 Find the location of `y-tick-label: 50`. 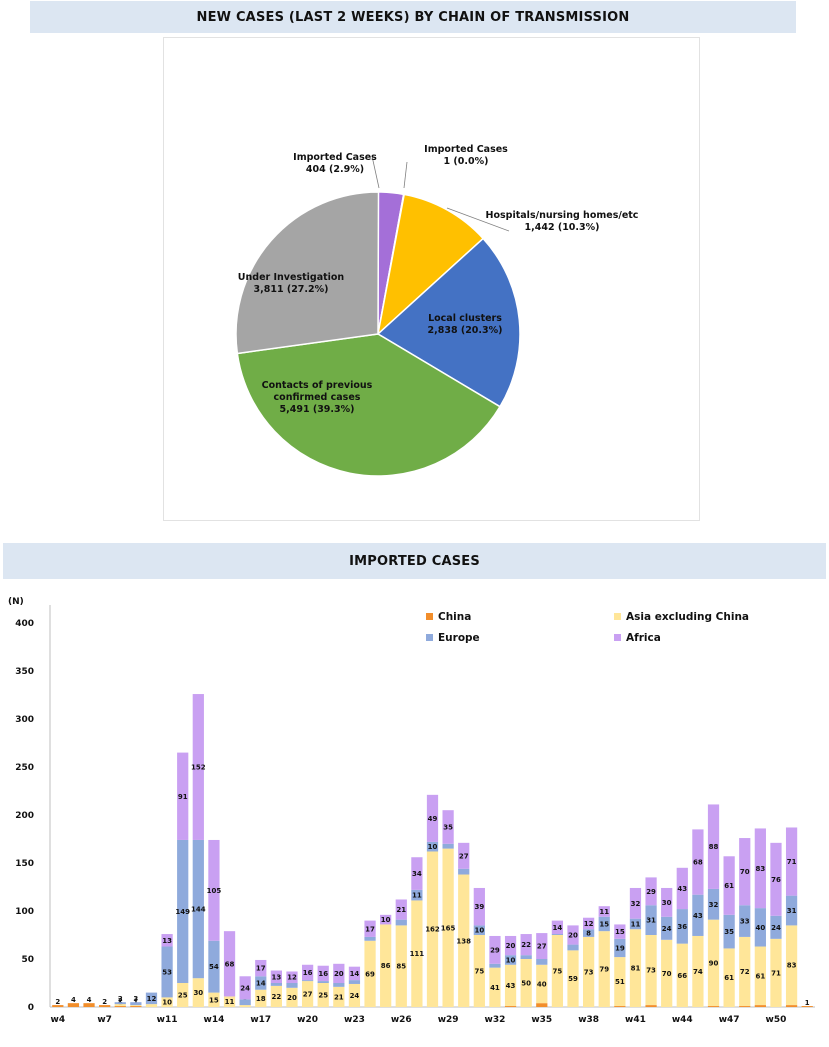

y-tick-label: 50 is located at coordinates (27, 960).